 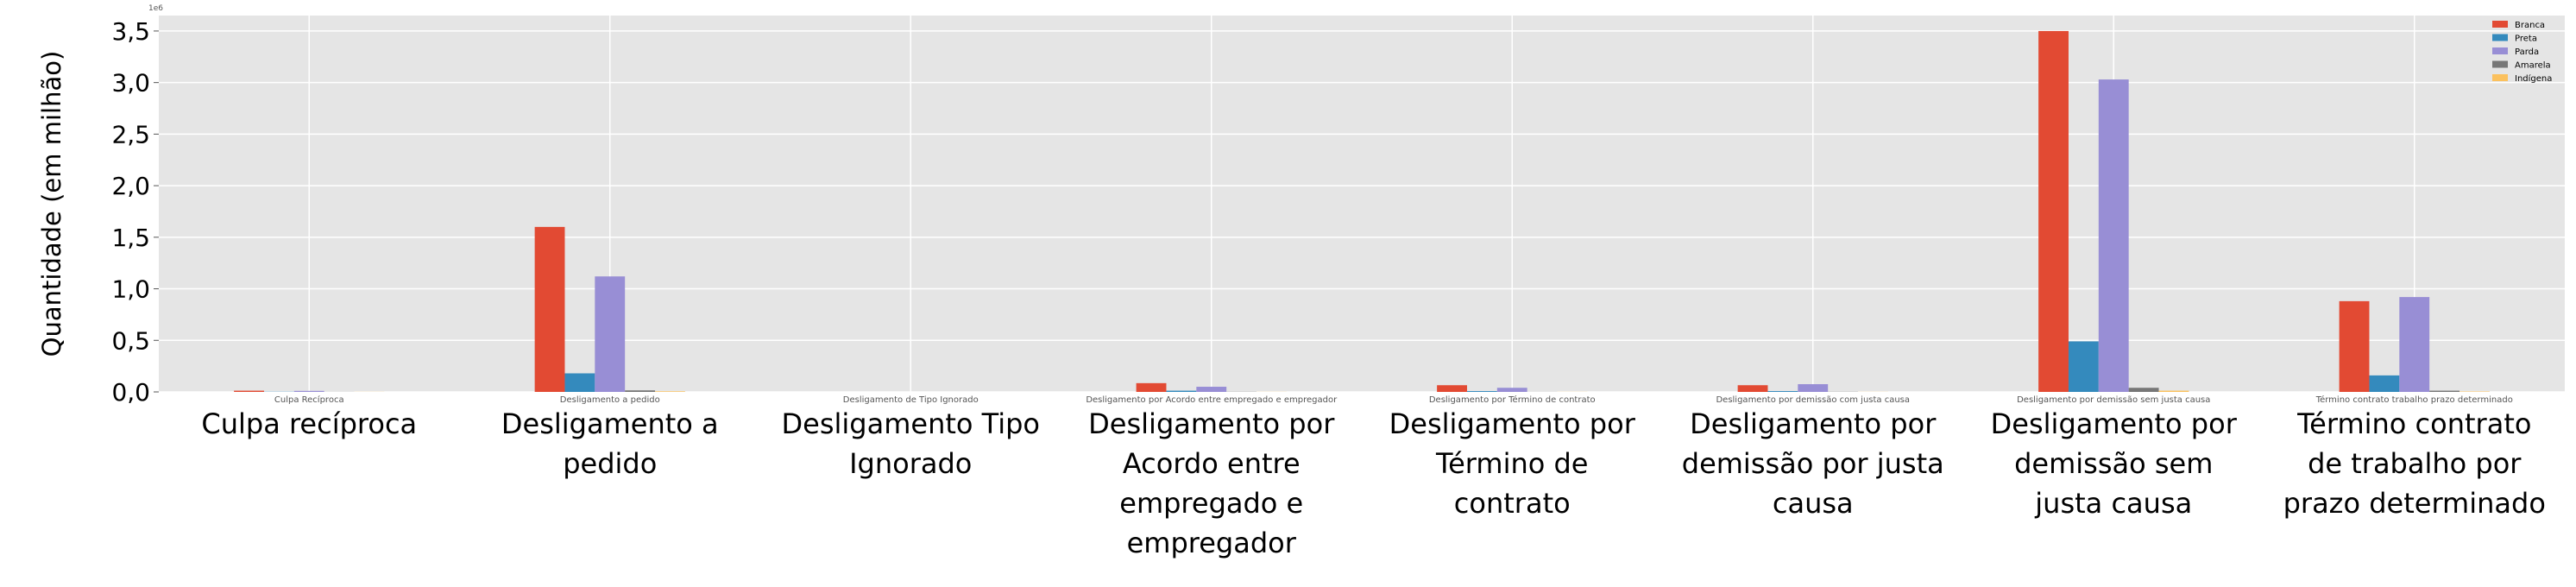 I want to click on x-tick-label-line: pedido, so click(x=610, y=464).